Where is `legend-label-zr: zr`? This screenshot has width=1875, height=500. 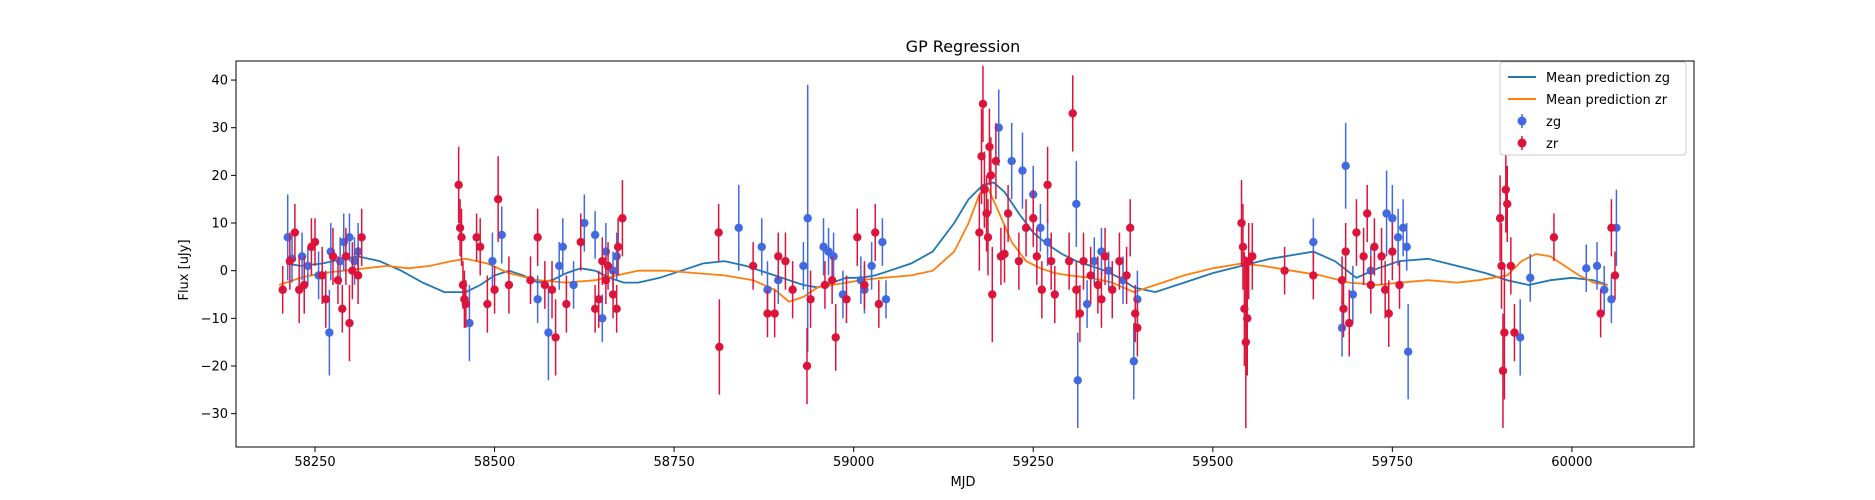
legend-label-zr: zr is located at coordinates (1552, 144).